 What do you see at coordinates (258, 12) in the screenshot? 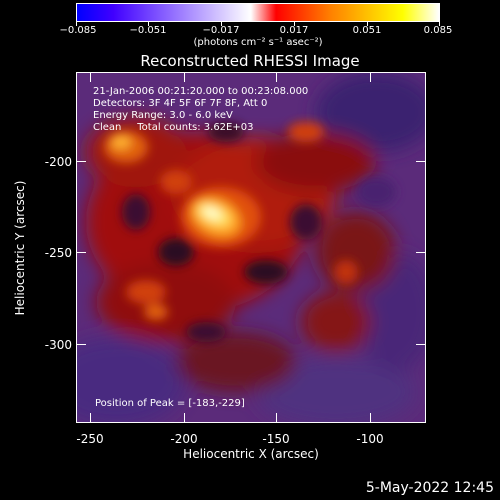
I see `colorbar` at bounding box center [258, 12].